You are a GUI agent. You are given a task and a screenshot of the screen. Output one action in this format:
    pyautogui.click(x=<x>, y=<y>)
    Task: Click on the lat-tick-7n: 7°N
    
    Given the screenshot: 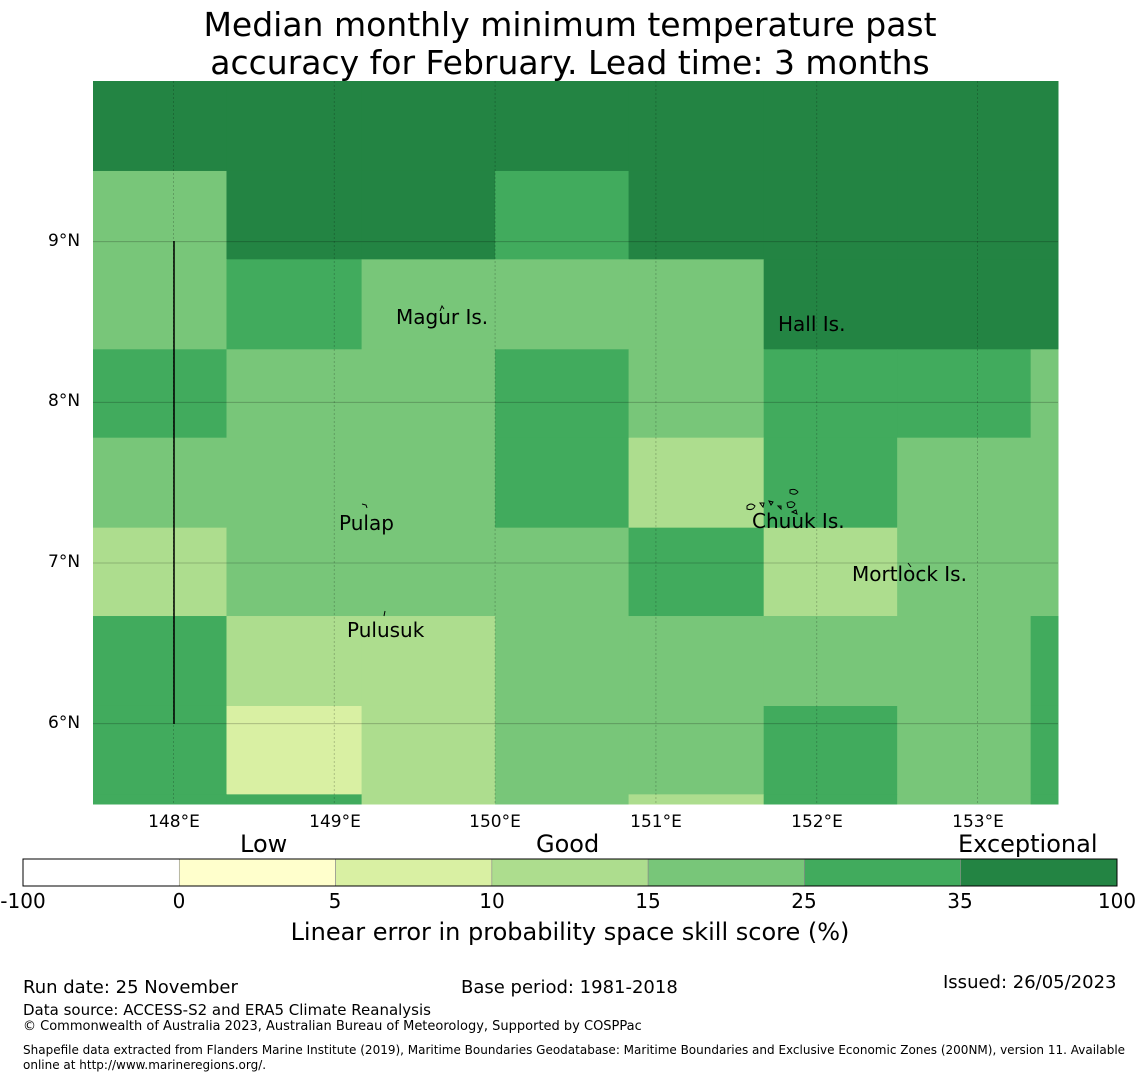 What is the action you would take?
    pyautogui.click(x=64, y=562)
    